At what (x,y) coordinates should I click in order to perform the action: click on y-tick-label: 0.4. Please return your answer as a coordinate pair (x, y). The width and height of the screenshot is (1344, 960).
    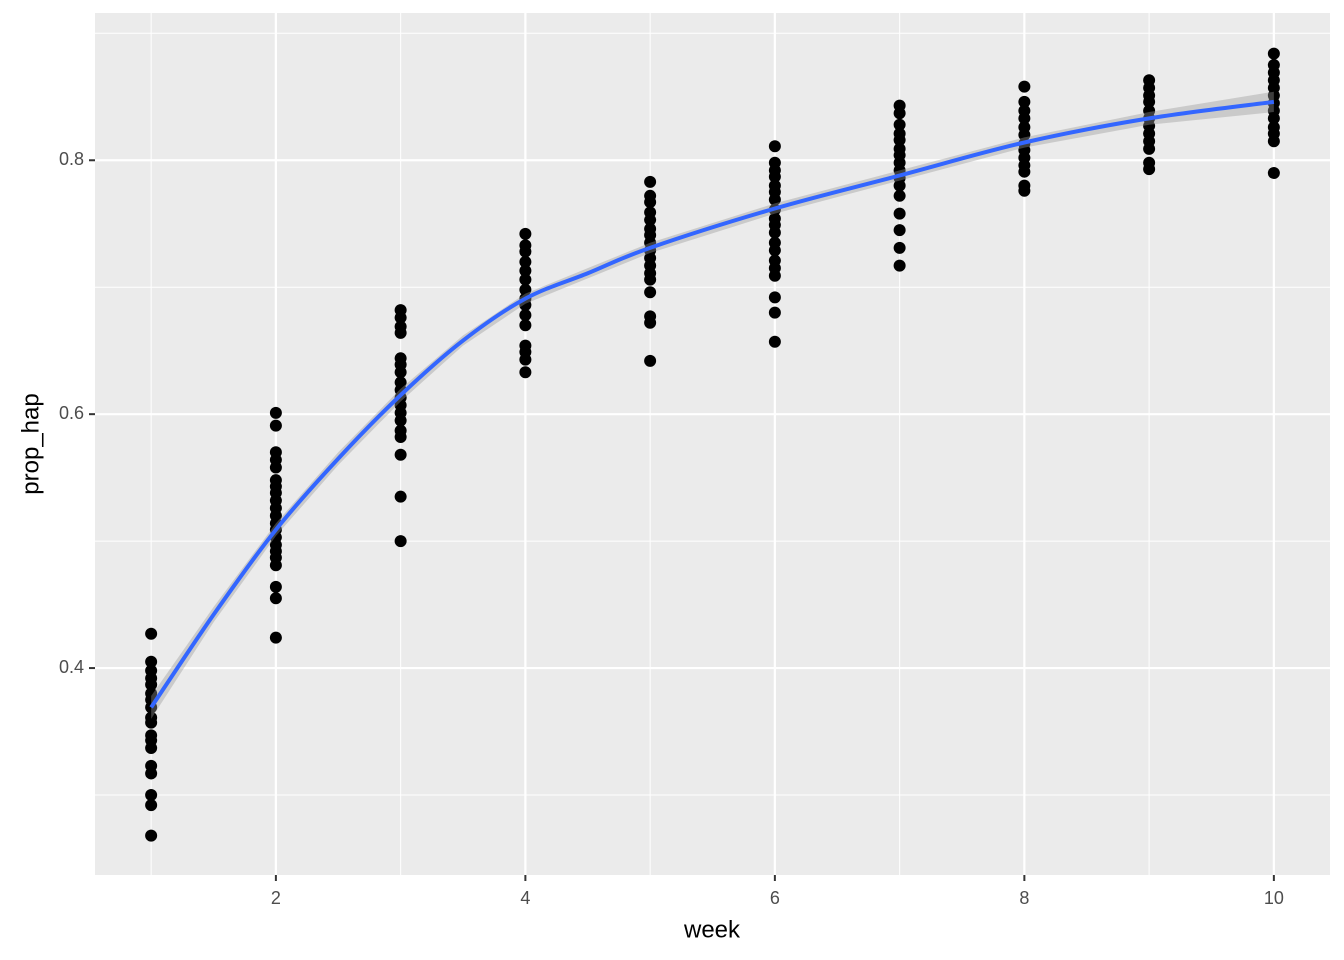
    Looking at the image, I should click on (71, 667).